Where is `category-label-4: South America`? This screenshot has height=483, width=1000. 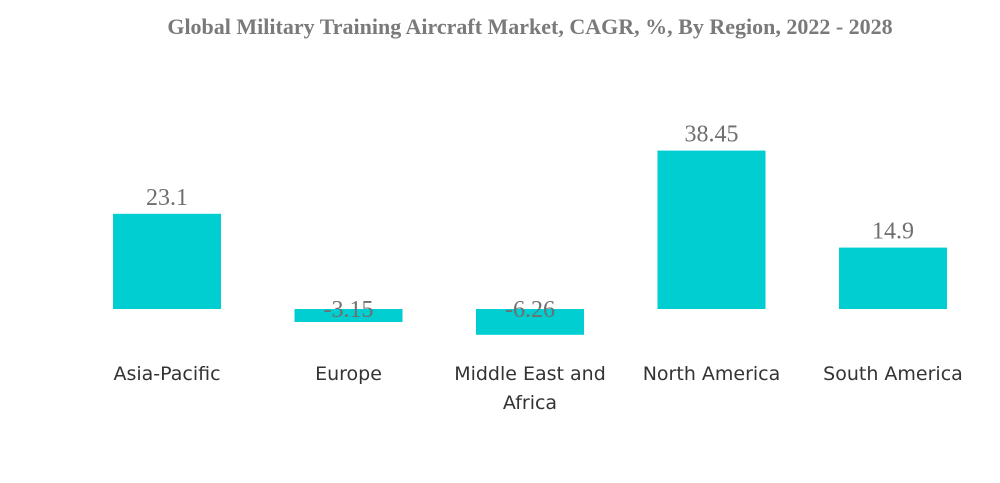 category-label-4: South America is located at coordinates (893, 374).